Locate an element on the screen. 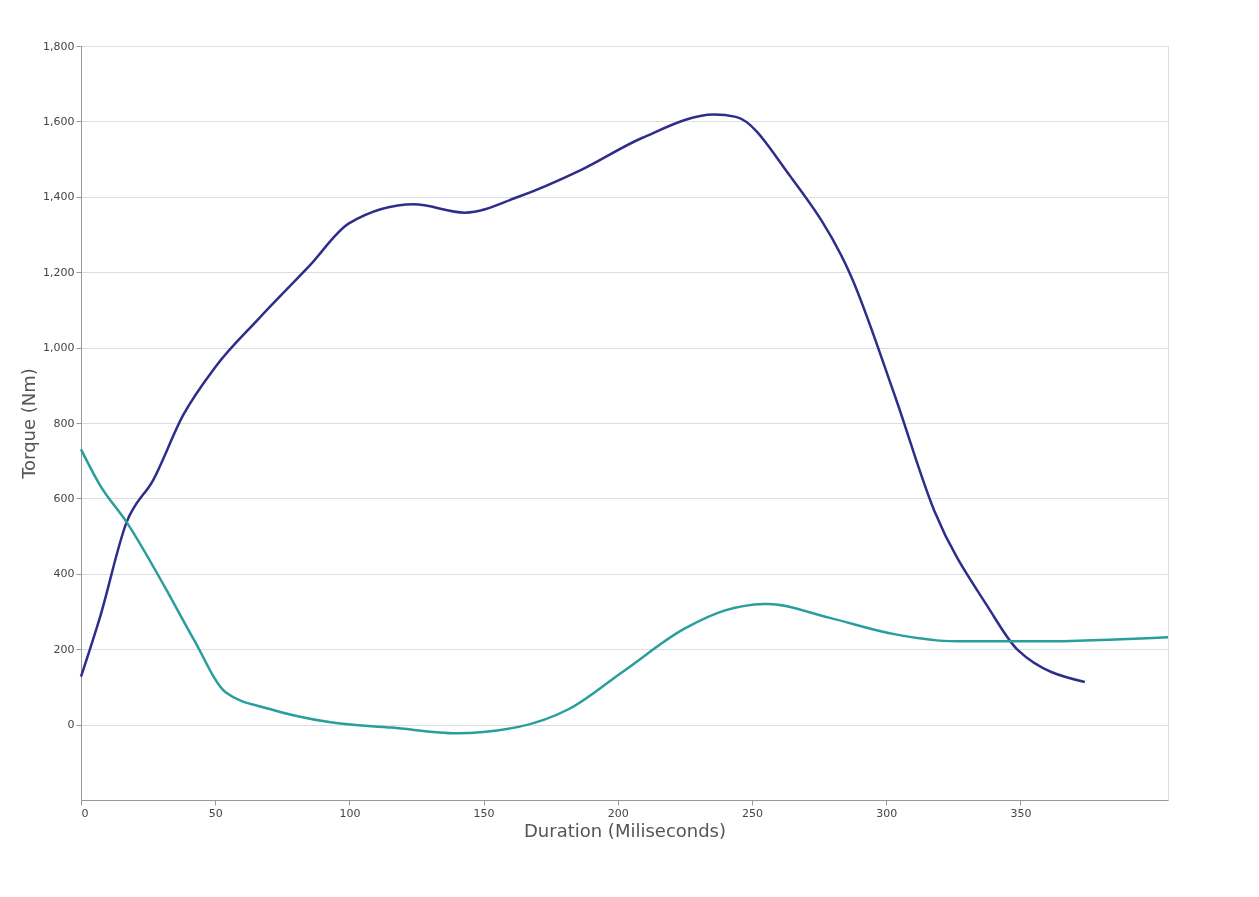 This screenshot has width=1259, height=897. y-tick-label: 800 is located at coordinates (64, 423).